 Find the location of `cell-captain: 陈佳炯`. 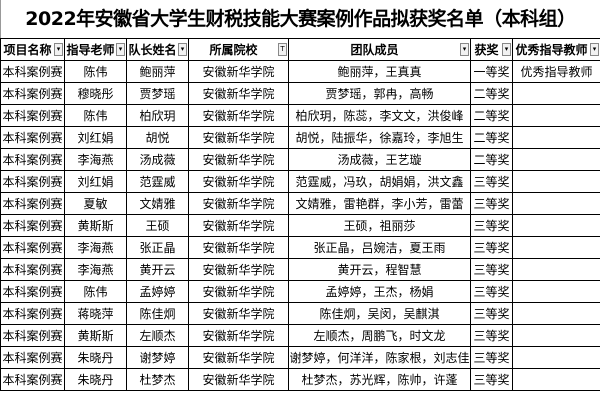

cell-captain: 陈佳炯 is located at coordinates (157, 313).